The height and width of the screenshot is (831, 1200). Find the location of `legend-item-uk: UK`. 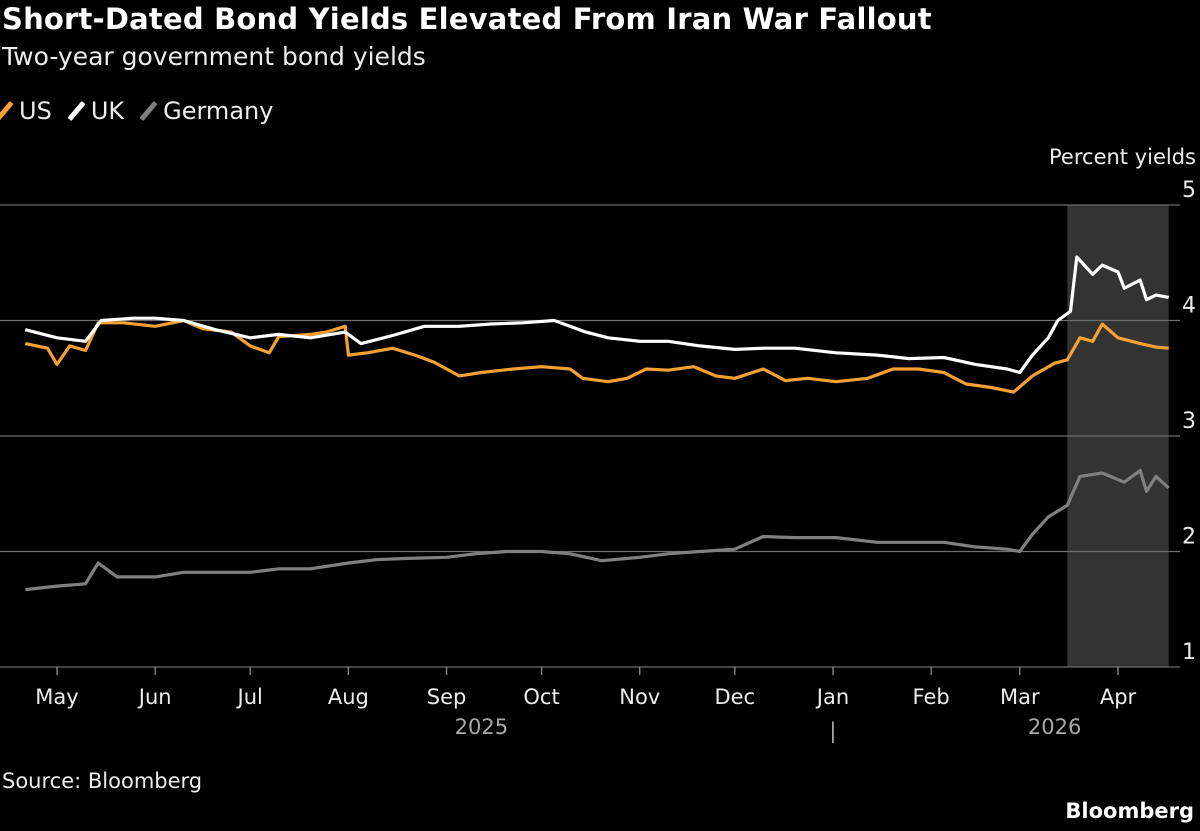

legend-item-uk: UK is located at coordinates (96, 111).